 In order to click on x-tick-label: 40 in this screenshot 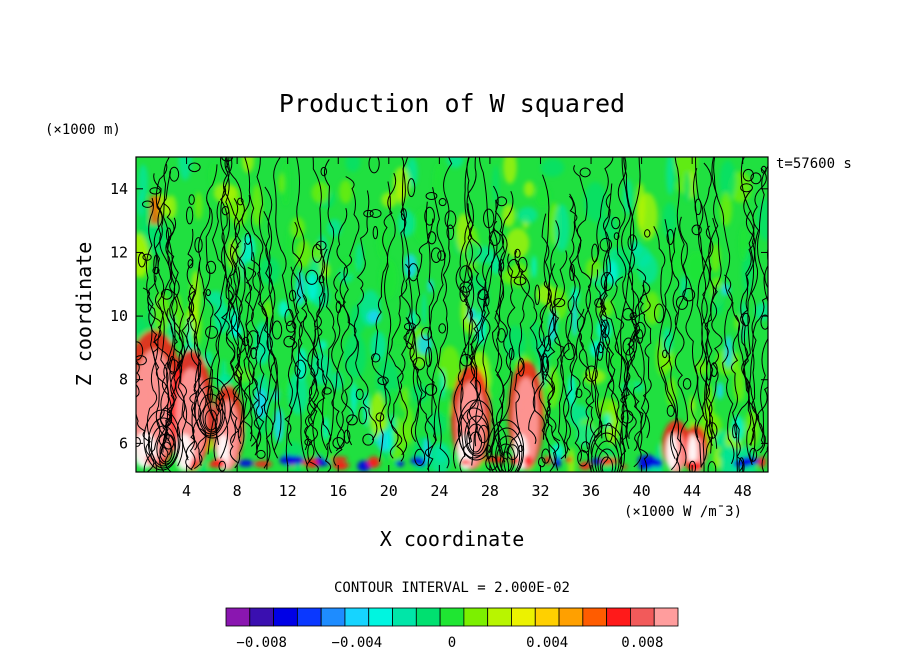, I will do `click(642, 491)`.